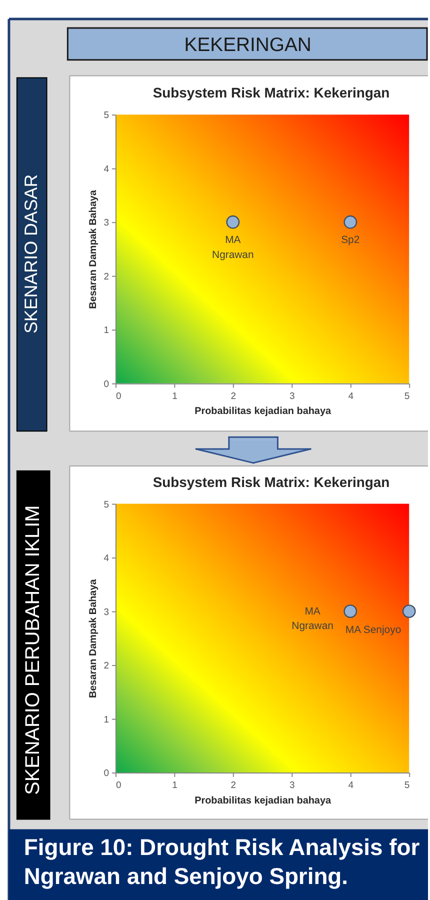  Describe the element at coordinates (373, 630) in the screenshot. I see `annotation: MA Senjoyo` at that location.